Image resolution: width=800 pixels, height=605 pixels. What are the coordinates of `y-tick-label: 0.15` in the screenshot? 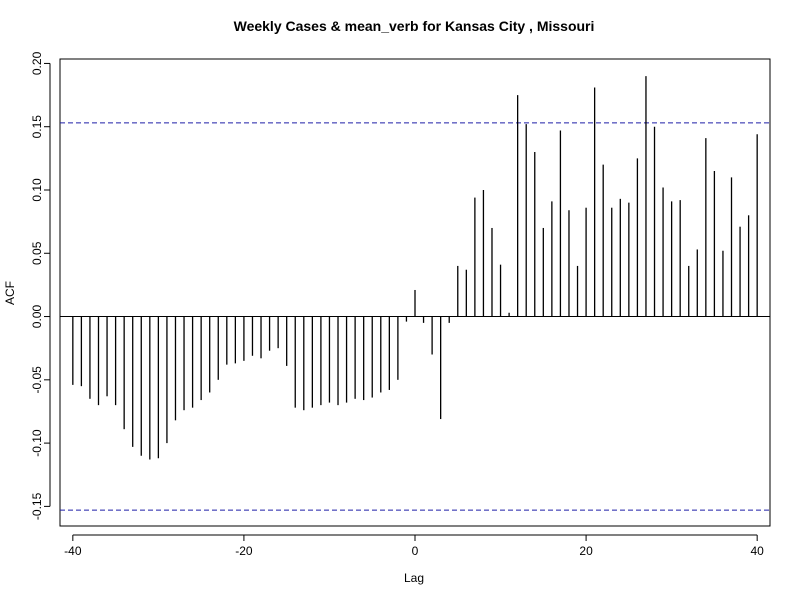 It's located at (37, 127).